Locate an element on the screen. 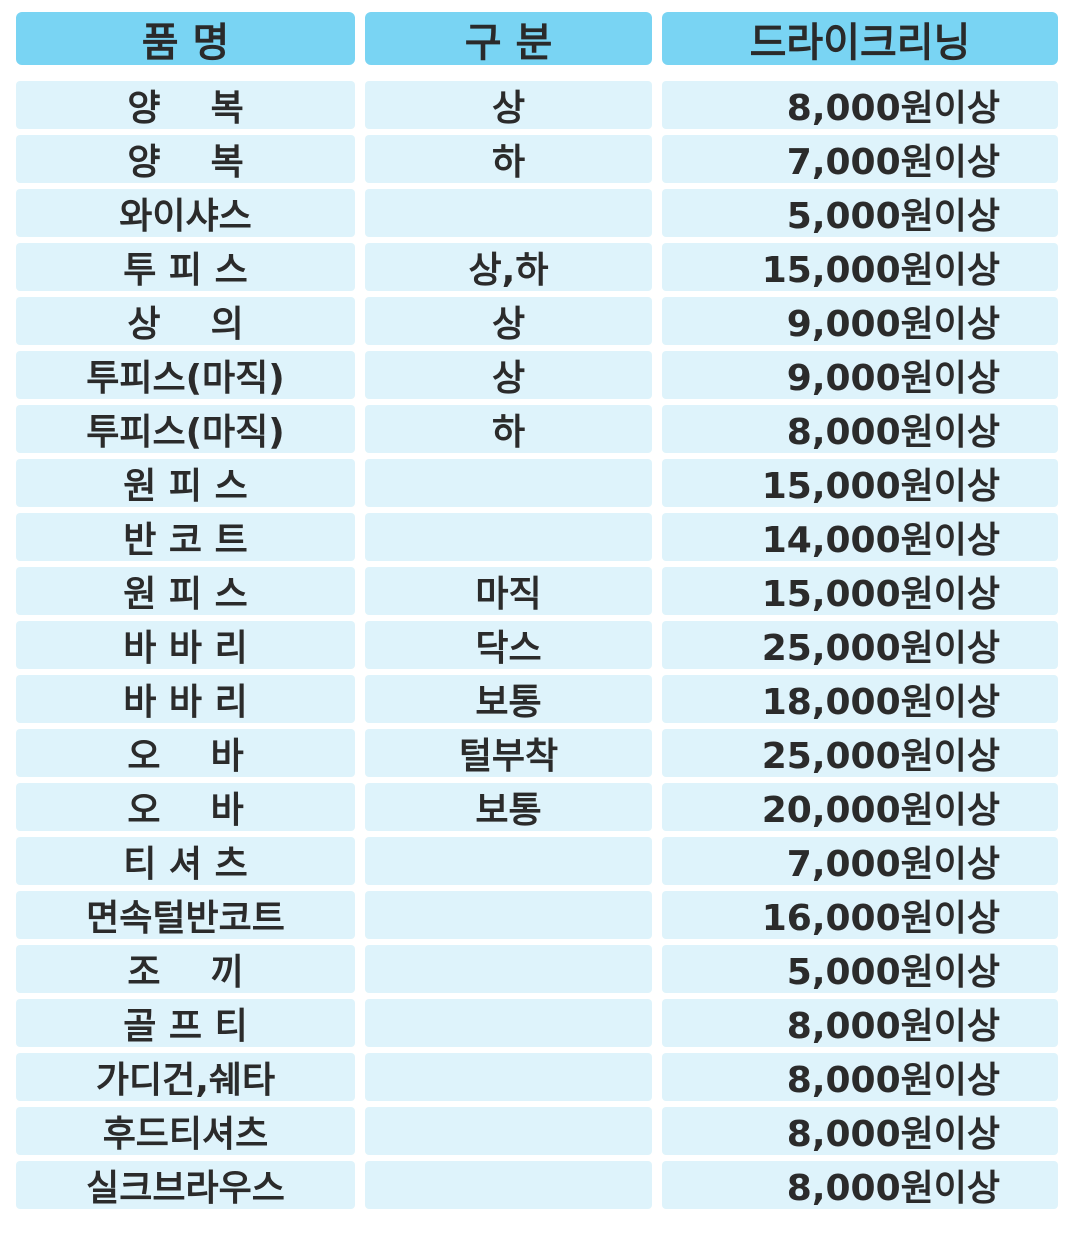  table-row: 상 의 상 9,000원이상 is located at coordinates (537, 321).